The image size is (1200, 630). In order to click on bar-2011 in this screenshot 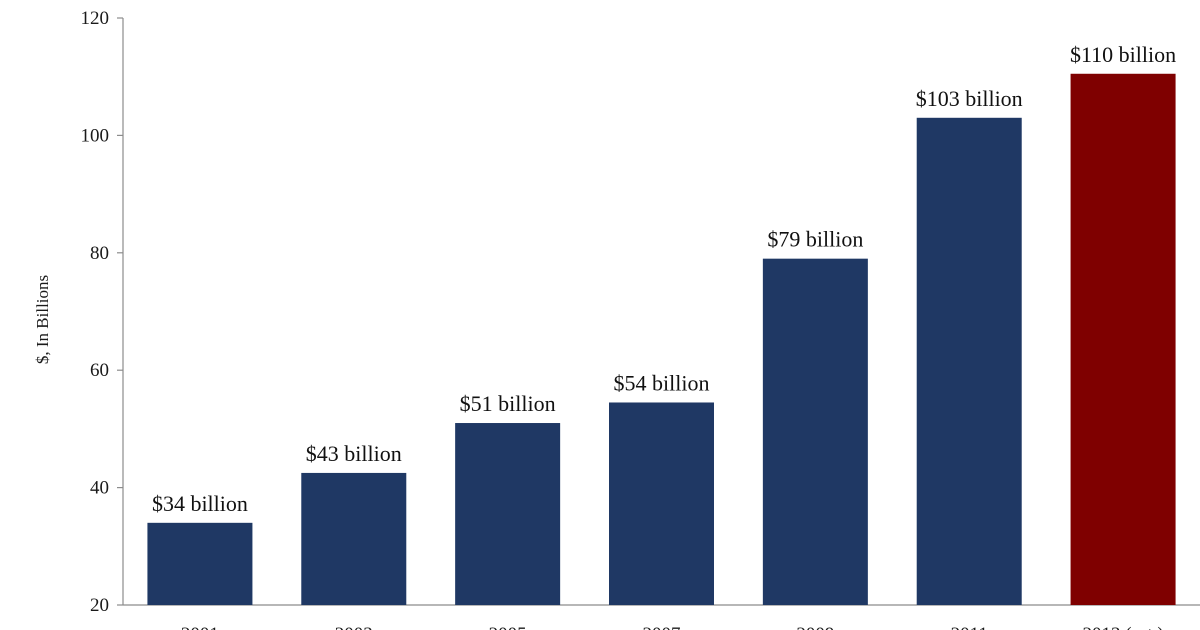, I will do `click(969, 361)`.